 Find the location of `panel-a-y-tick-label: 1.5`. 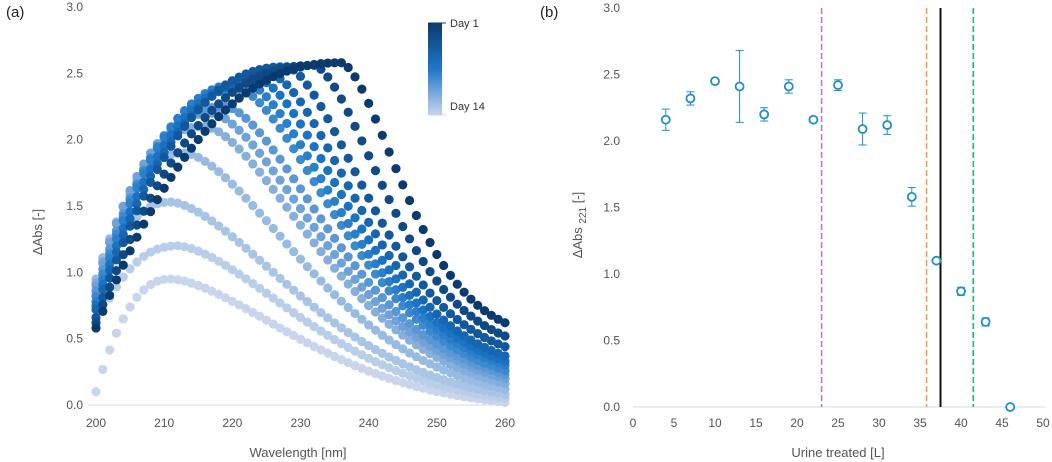

panel-a-y-tick-label: 1.5 is located at coordinates (74, 206).